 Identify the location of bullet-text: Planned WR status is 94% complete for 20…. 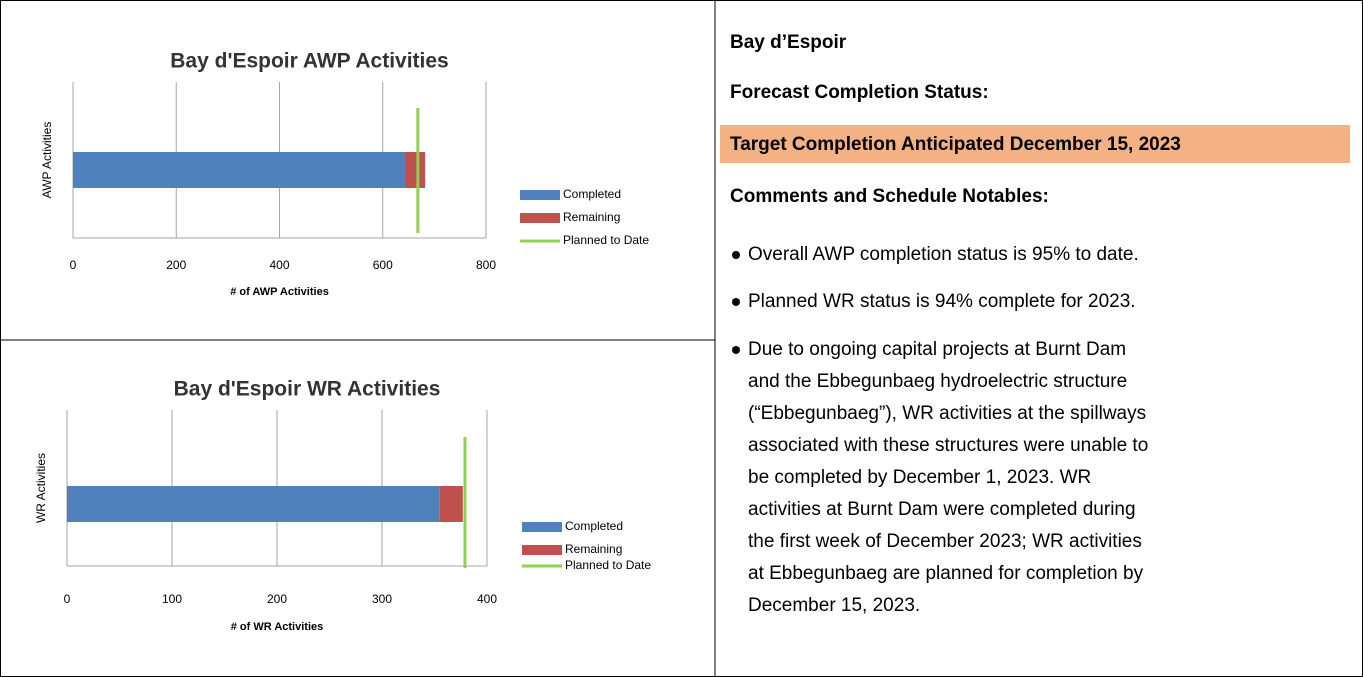
(942, 301).